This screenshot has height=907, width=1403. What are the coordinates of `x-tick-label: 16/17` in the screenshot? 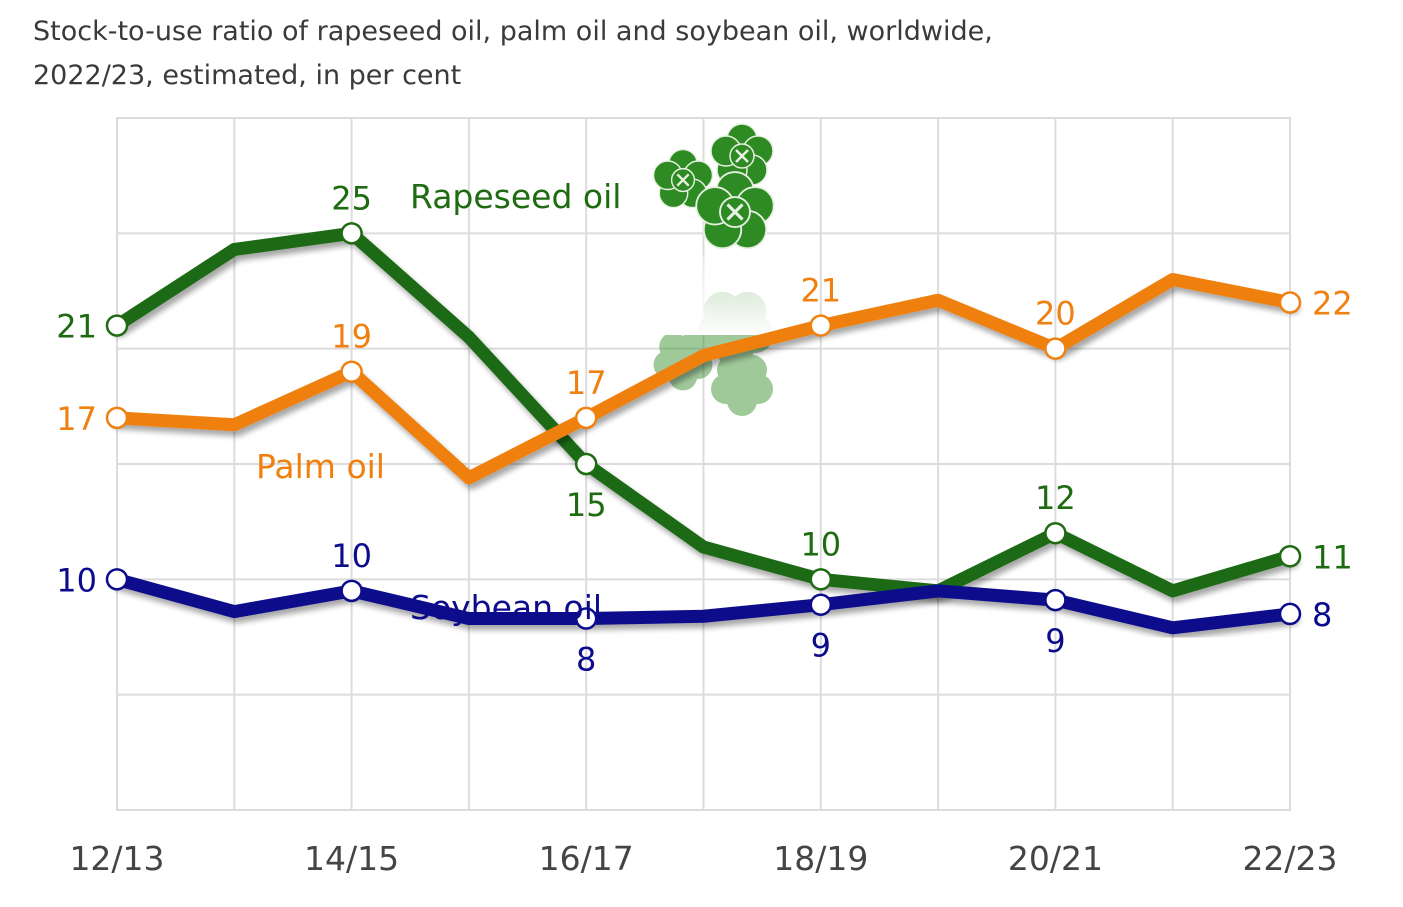 It's located at (586, 858).